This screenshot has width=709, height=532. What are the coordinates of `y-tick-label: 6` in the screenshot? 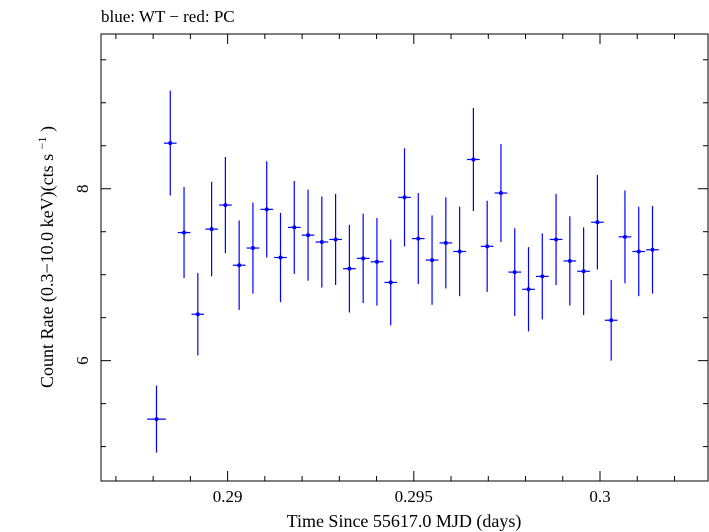 It's located at (82, 360).